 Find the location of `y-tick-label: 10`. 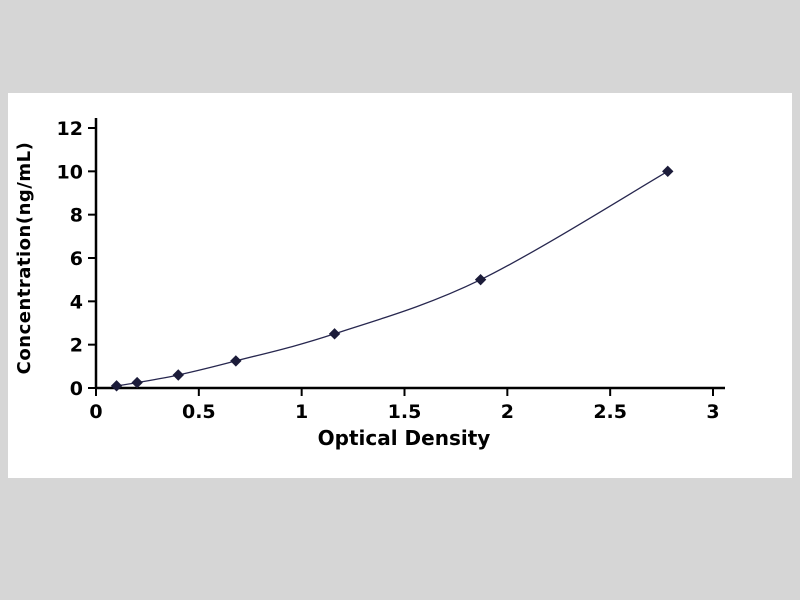

y-tick-label: 10 is located at coordinates (70, 172).